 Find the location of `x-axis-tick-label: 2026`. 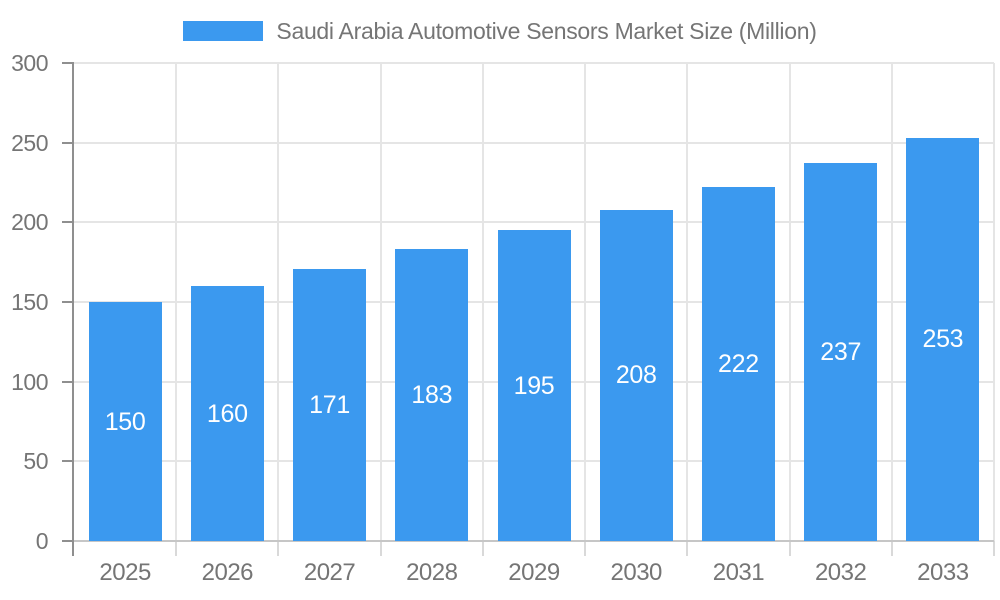

x-axis-tick-label: 2026 is located at coordinates (227, 572).